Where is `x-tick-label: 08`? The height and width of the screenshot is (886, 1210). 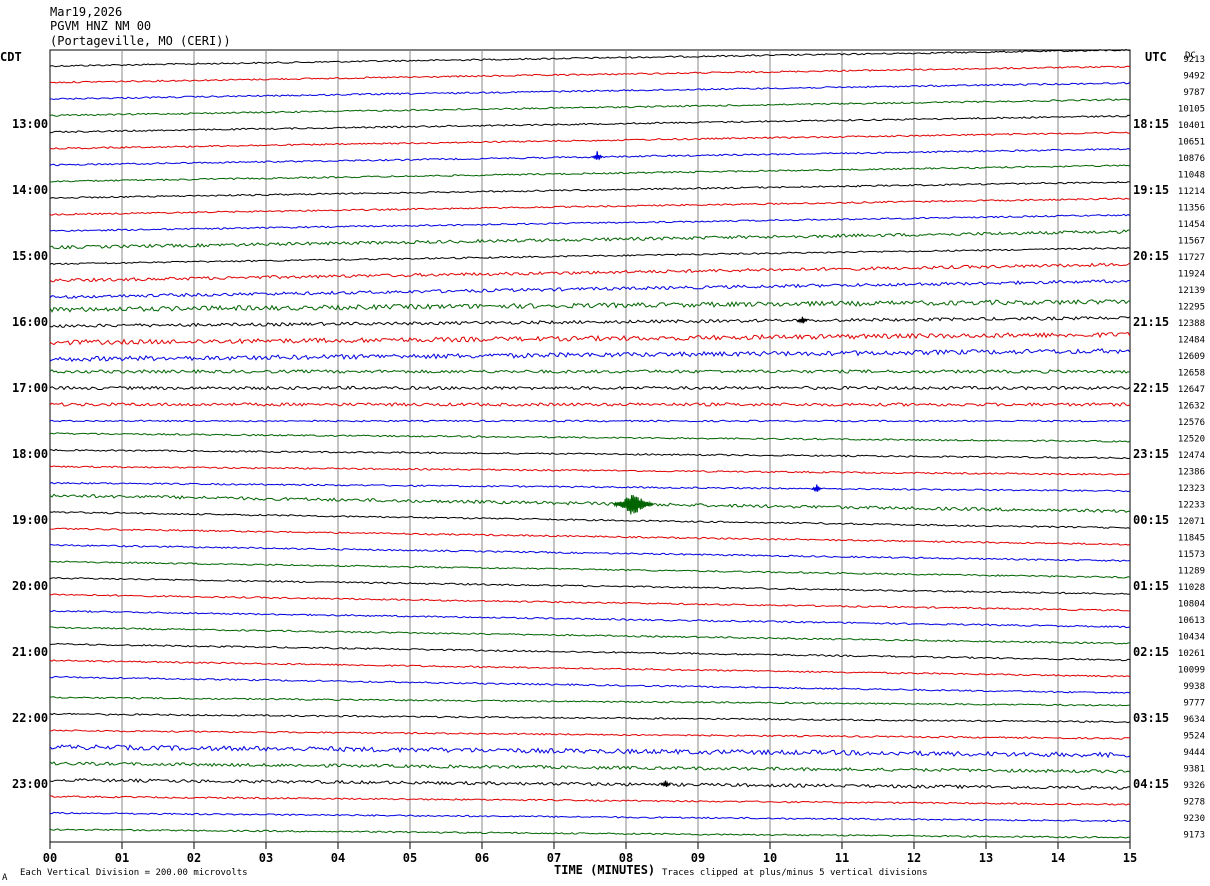
x-tick-label: 08 is located at coordinates (626, 858).